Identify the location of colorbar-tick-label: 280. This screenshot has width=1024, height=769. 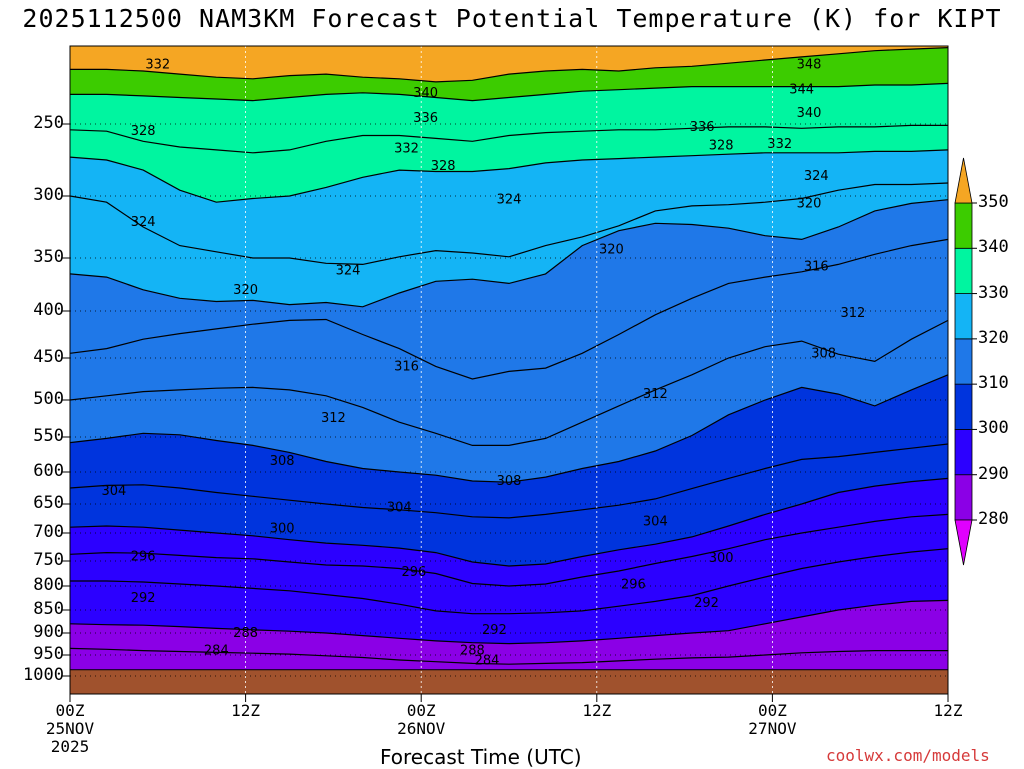
(993, 519).